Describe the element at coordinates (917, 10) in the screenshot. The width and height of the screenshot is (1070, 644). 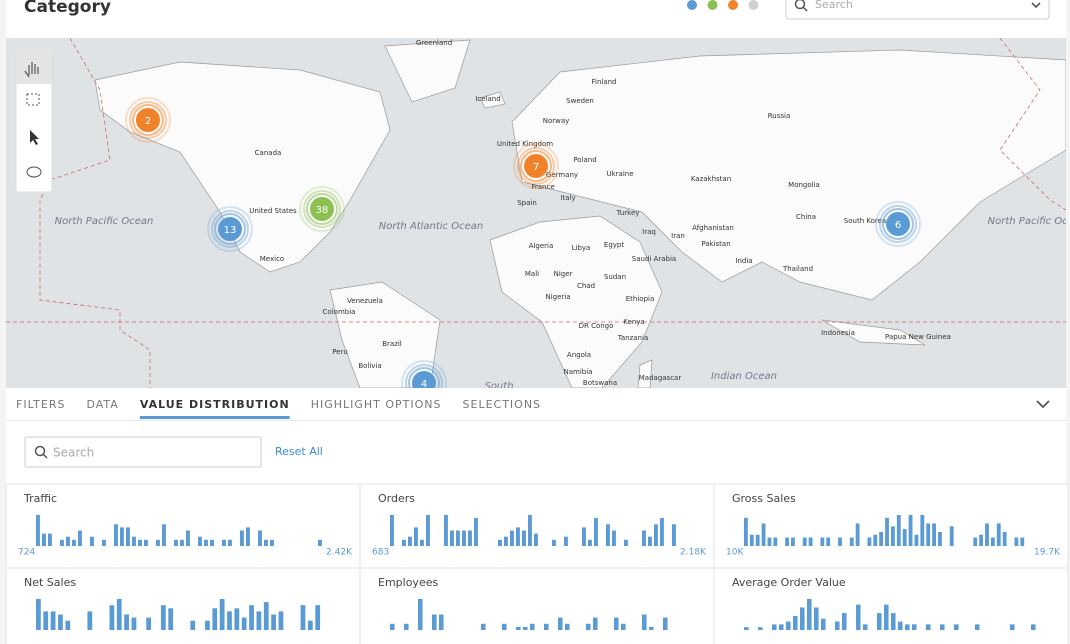
I see `search-box` at that location.